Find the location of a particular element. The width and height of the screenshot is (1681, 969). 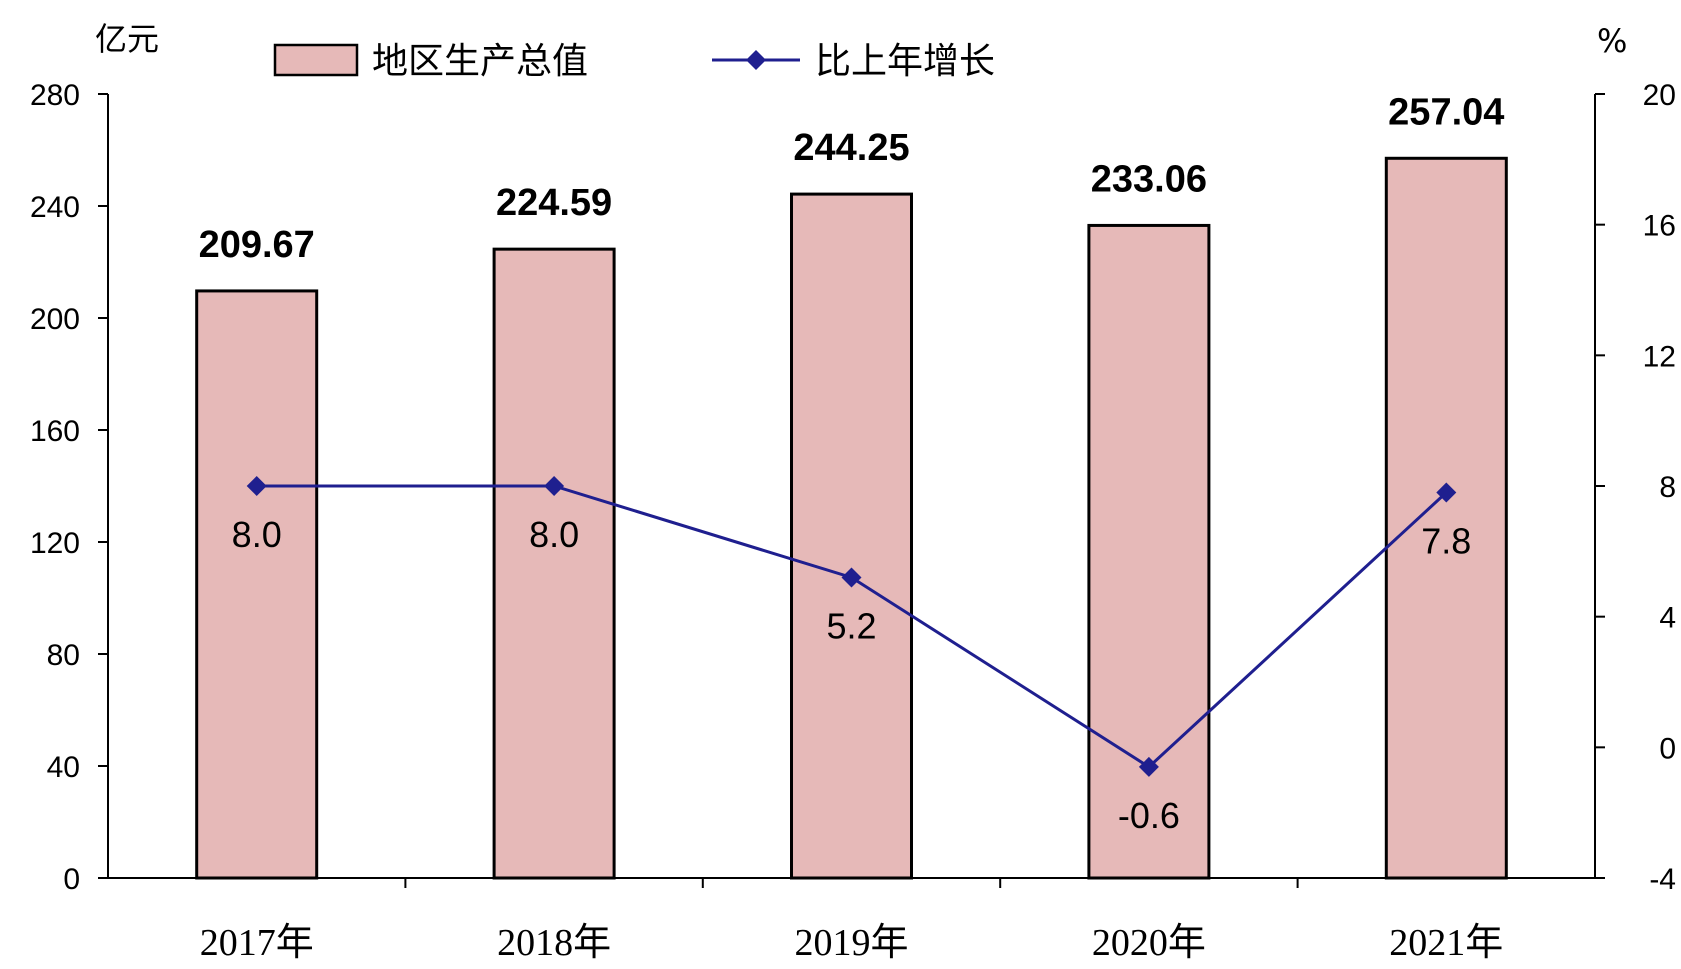

left-tick-label: 160 is located at coordinates (55, 431).